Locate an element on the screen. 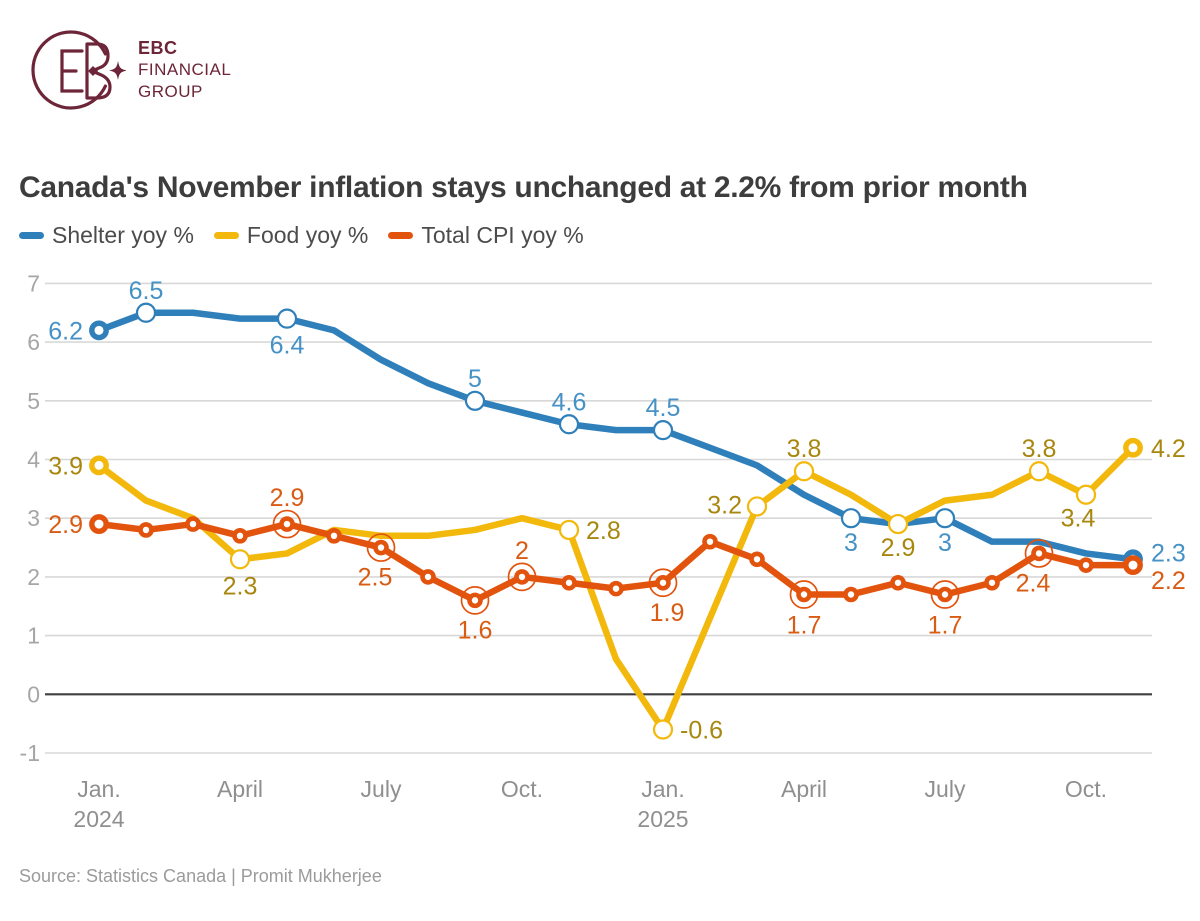 Image resolution: width=1200 pixels, height=921 pixels. food-legend-swatch-icon is located at coordinates (226, 235).